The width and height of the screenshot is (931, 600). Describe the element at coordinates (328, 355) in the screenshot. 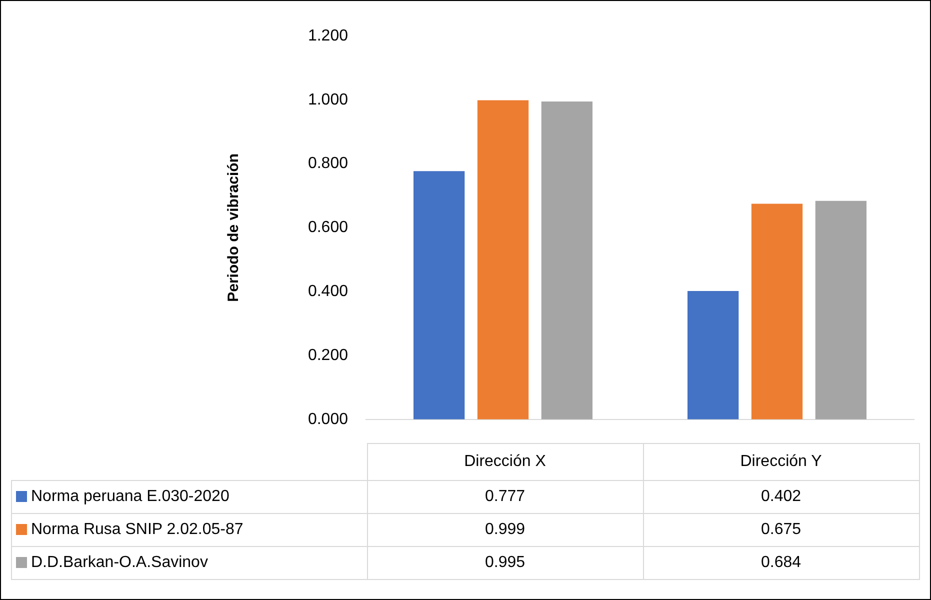

I see `y-tick-label: 0.200` at that location.